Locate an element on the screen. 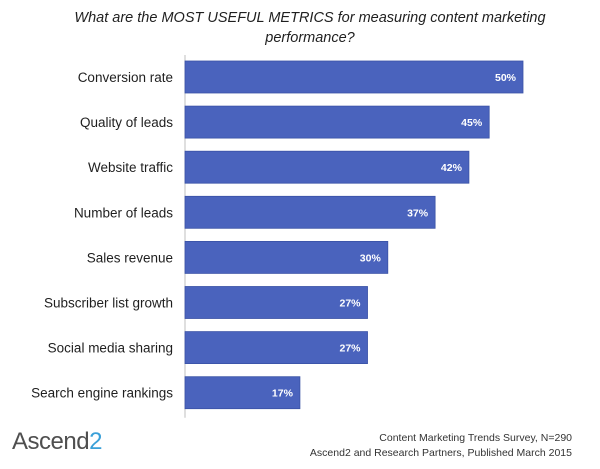 This screenshot has height=469, width=600. category-label: Website traffic is located at coordinates (130, 167).